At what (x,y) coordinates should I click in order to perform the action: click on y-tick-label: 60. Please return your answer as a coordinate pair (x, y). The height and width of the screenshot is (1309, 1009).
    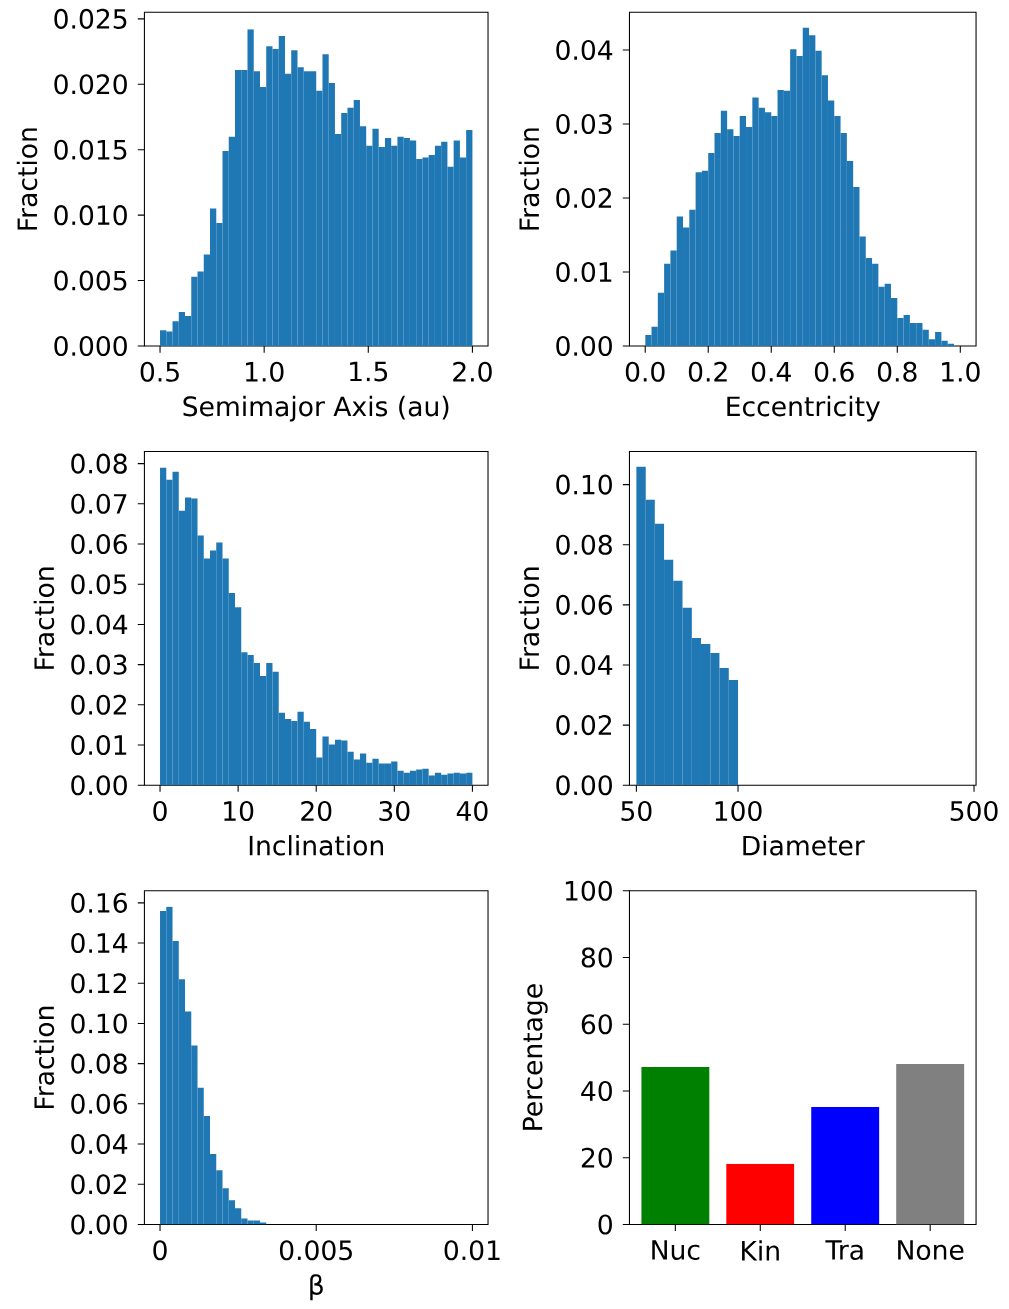
    Looking at the image, I should click on (596, 1024).